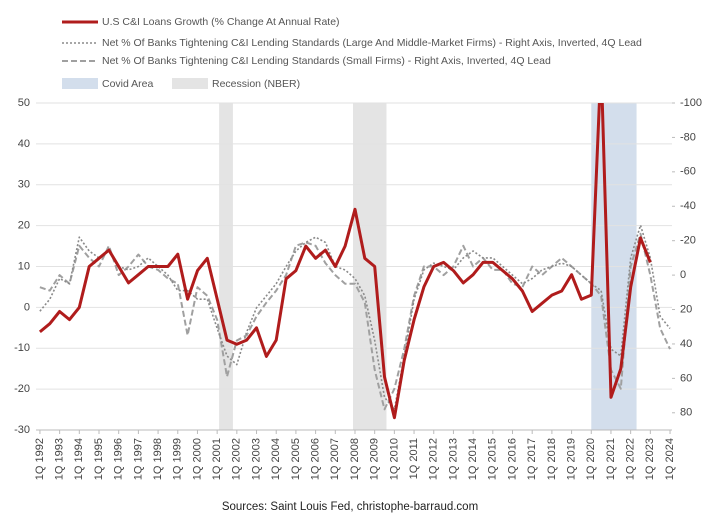 This screenshot has width=718, height=523. What do you see at coordinates (691, 103) in the screenshot?
I see `y2-tick-label: -100` at bounding box center [691, 103].